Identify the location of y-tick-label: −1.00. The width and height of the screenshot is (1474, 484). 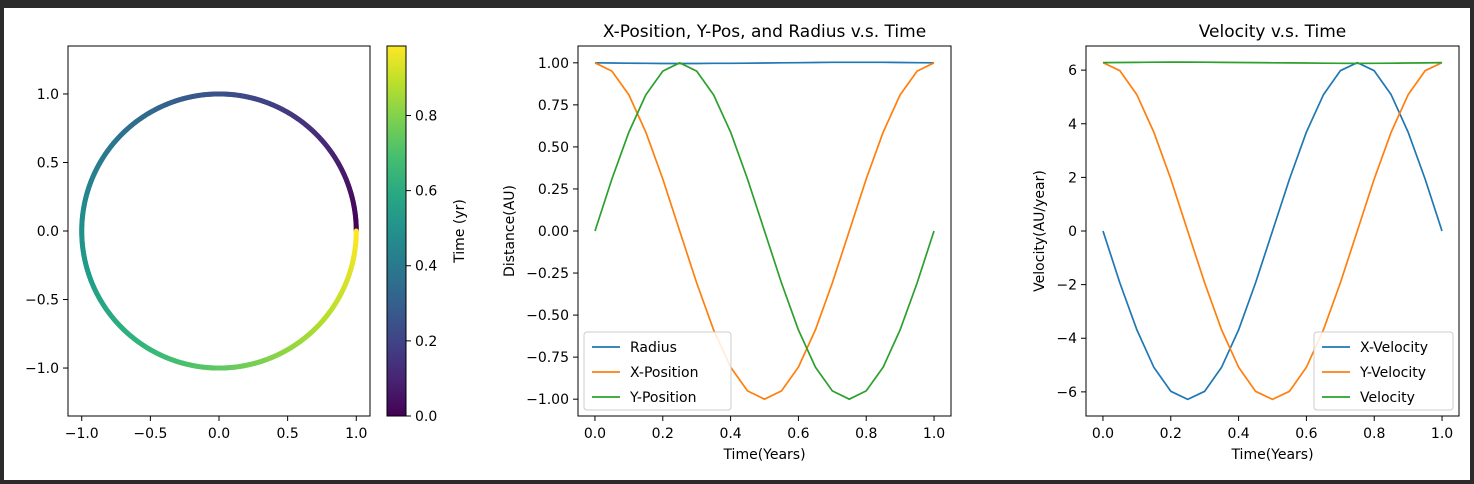
(547, 400).